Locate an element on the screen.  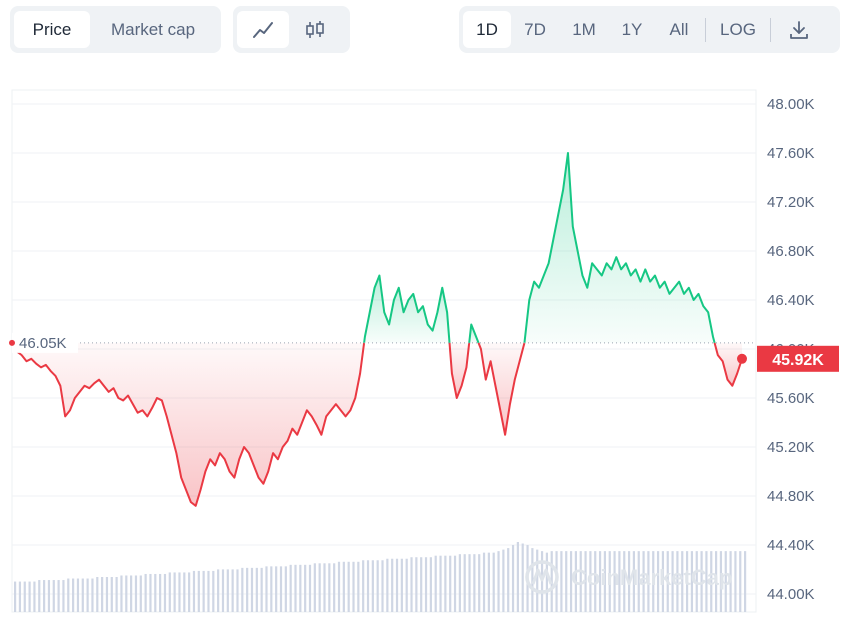
line-chart-button is located at coordinates (263, 29).